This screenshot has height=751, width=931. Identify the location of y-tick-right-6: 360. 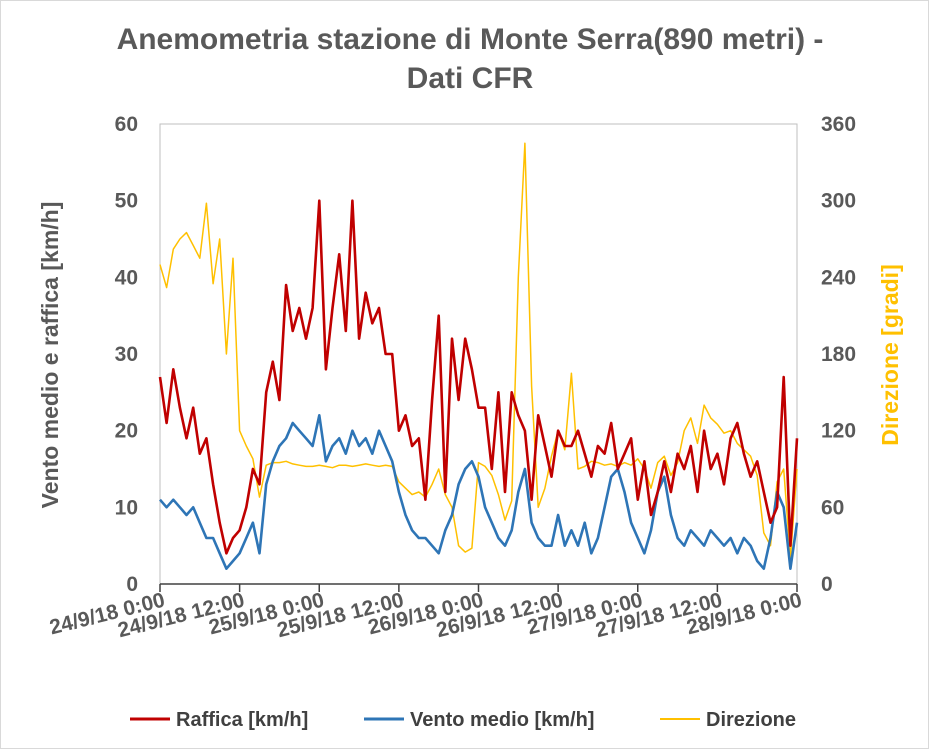
(838, 124).